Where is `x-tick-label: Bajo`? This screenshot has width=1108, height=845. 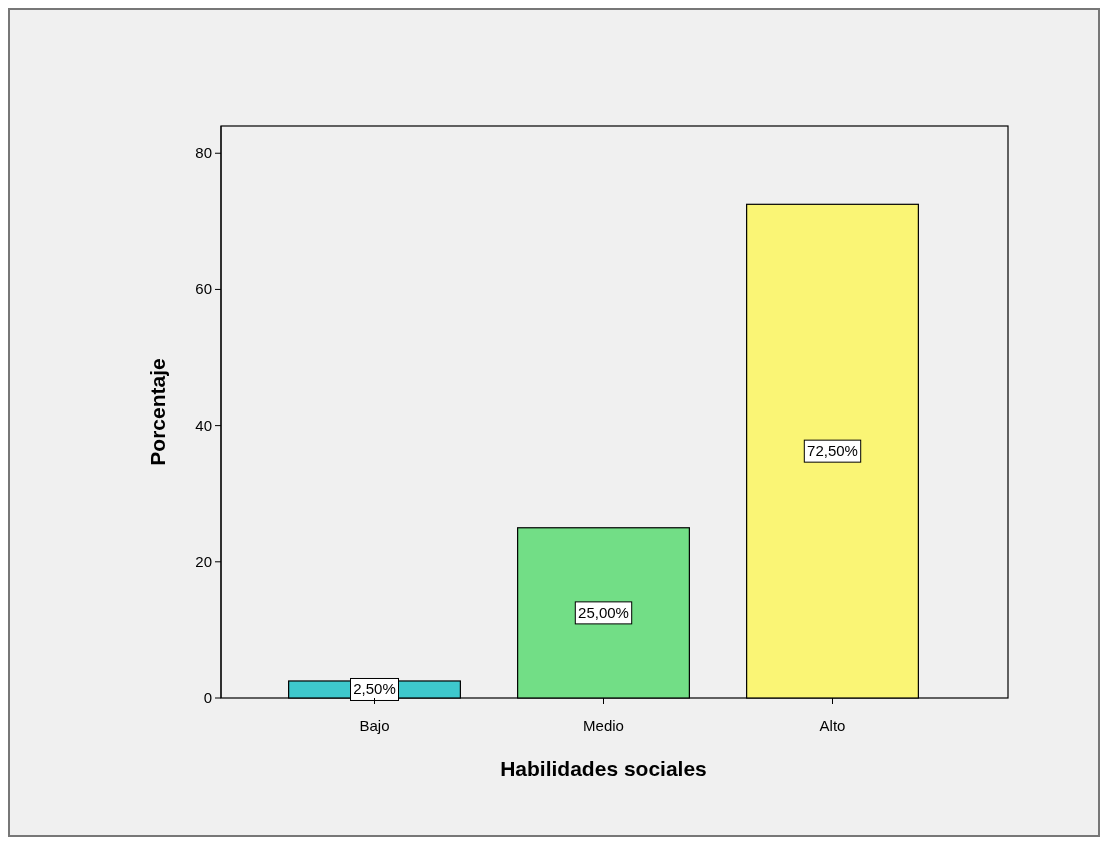
x-tick-label: Bajo is located at coordinates (374, 725).